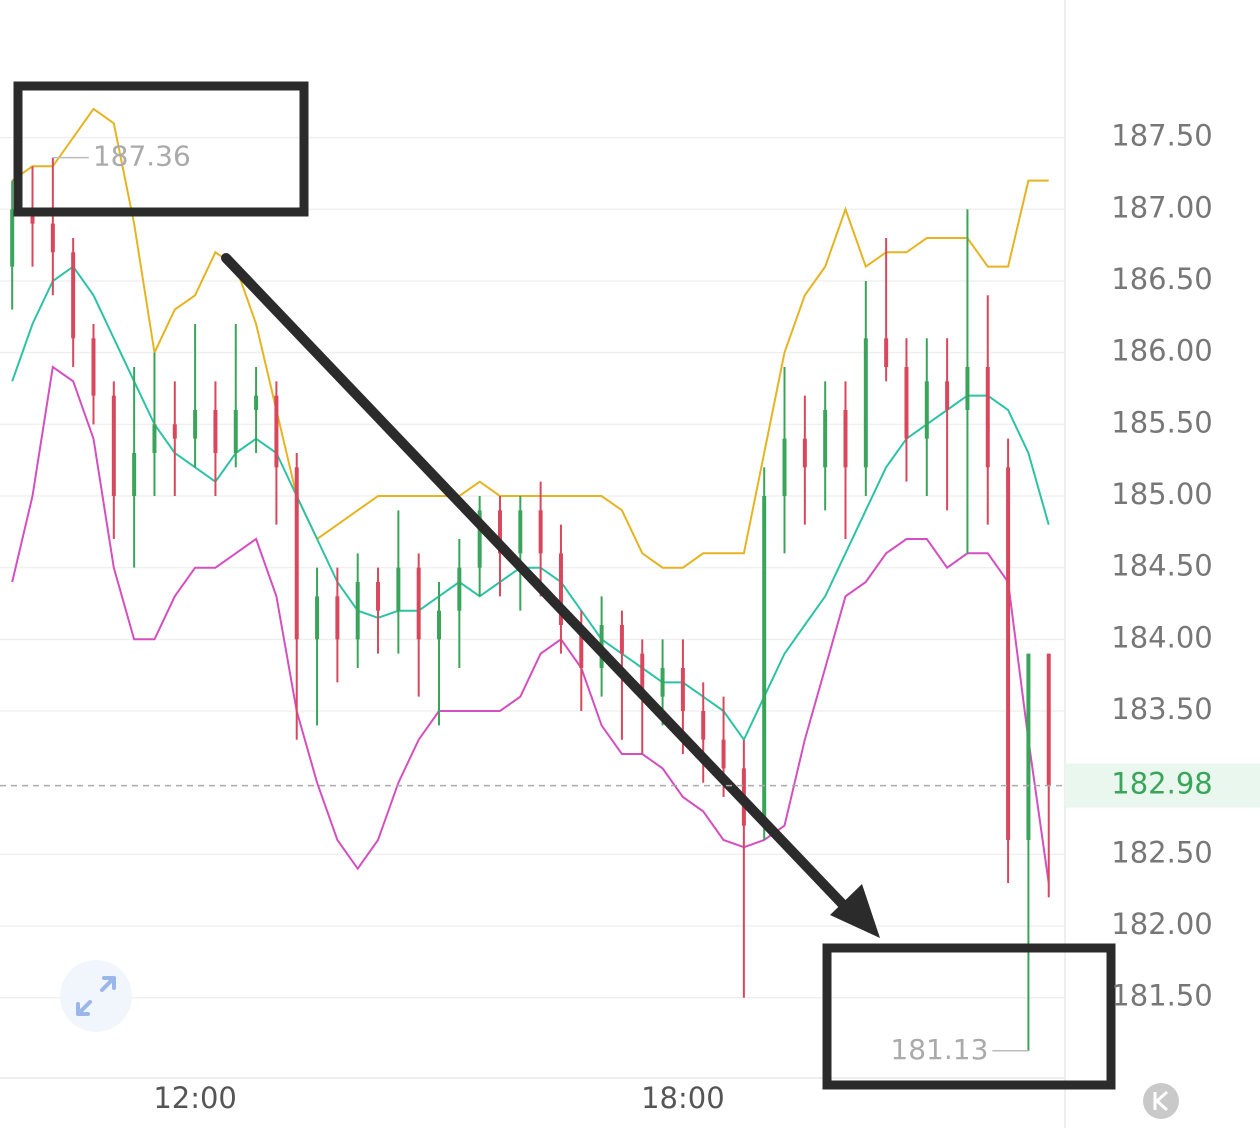 The image size is (1260, 1128). I want to click on k-button, so click(1161, 1101).